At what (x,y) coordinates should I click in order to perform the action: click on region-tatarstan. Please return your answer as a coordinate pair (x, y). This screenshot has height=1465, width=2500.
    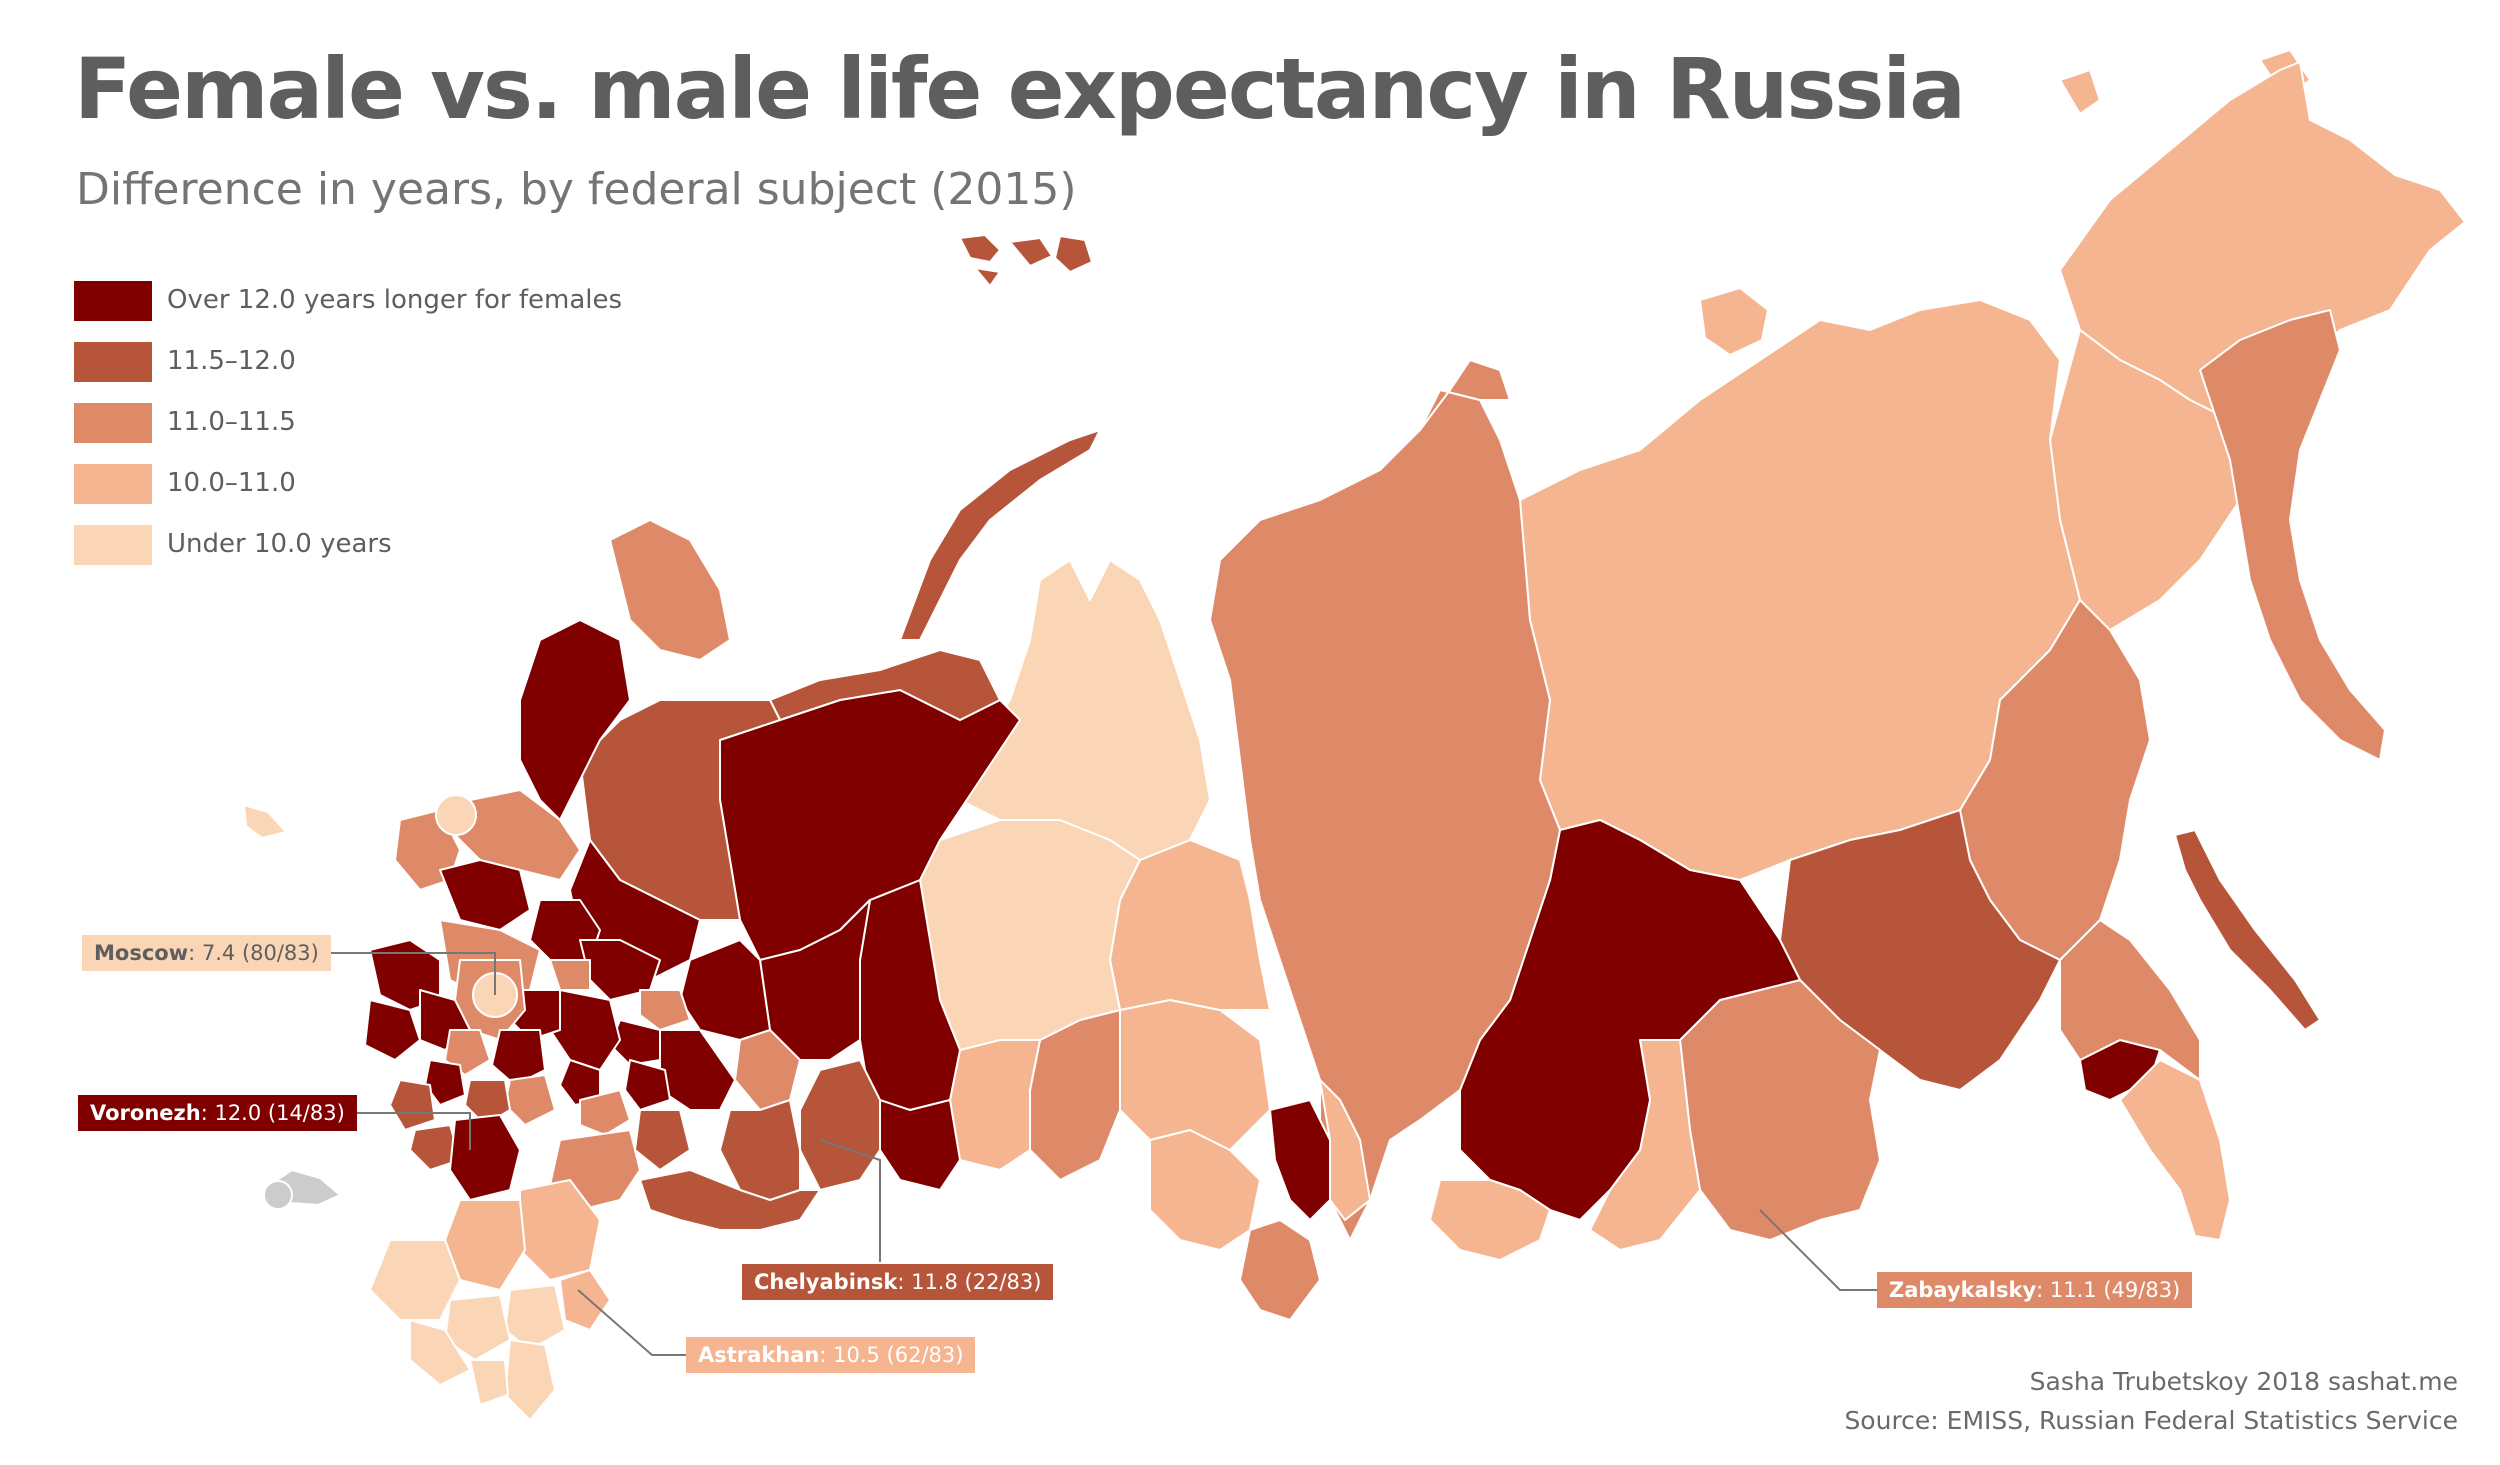
    Looking at the image, I should click on (697, 1070).